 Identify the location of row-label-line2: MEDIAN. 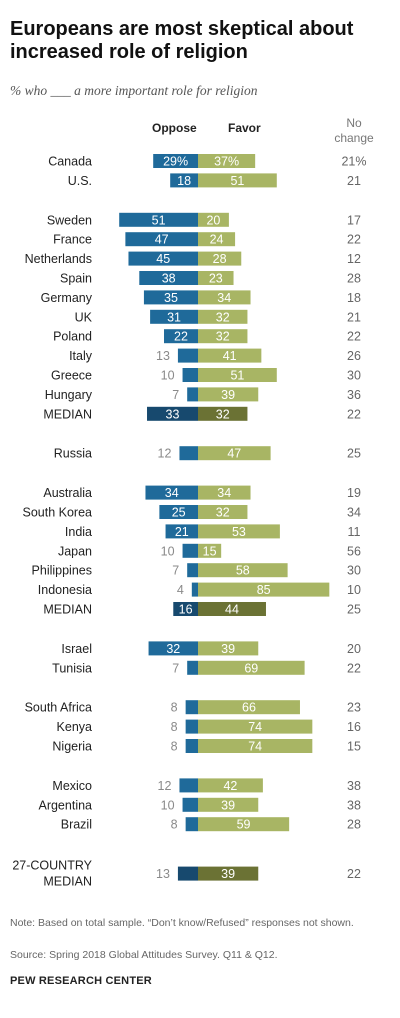
(67, 882).